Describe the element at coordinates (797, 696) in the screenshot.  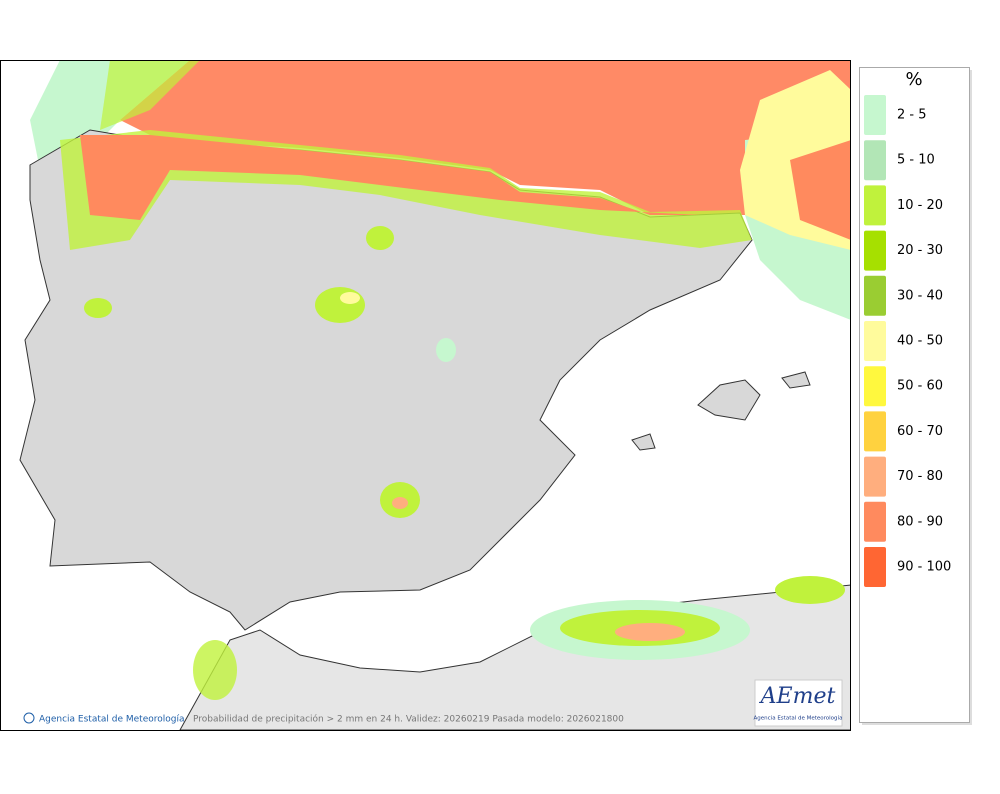
I see `logo: AEmet` at that location.